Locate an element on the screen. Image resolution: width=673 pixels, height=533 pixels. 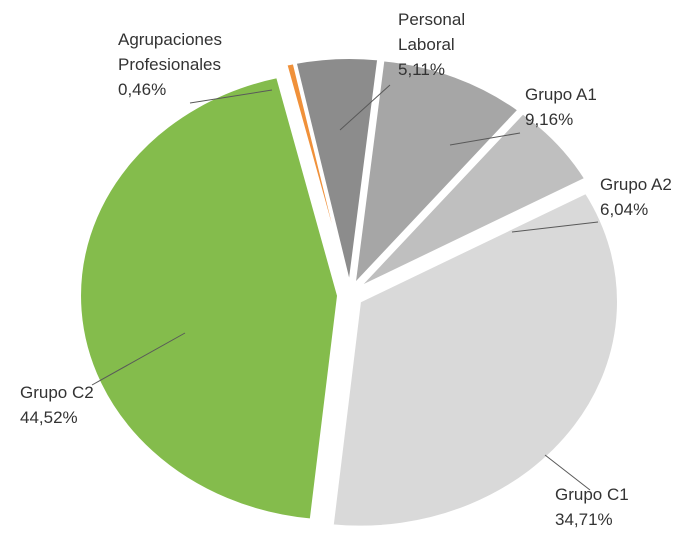
slice-label: Agrupaciones Profesionales is located at coordinates (170, 52).